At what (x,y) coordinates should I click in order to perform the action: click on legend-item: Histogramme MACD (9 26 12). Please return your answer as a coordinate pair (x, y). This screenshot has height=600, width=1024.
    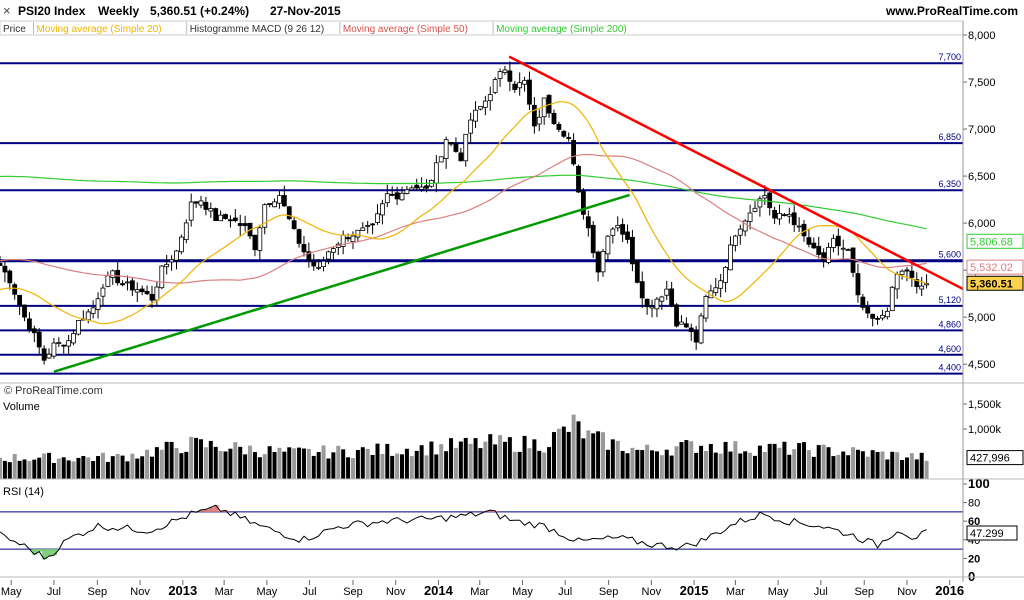
    Looking at the image, I should click on (257, 29).